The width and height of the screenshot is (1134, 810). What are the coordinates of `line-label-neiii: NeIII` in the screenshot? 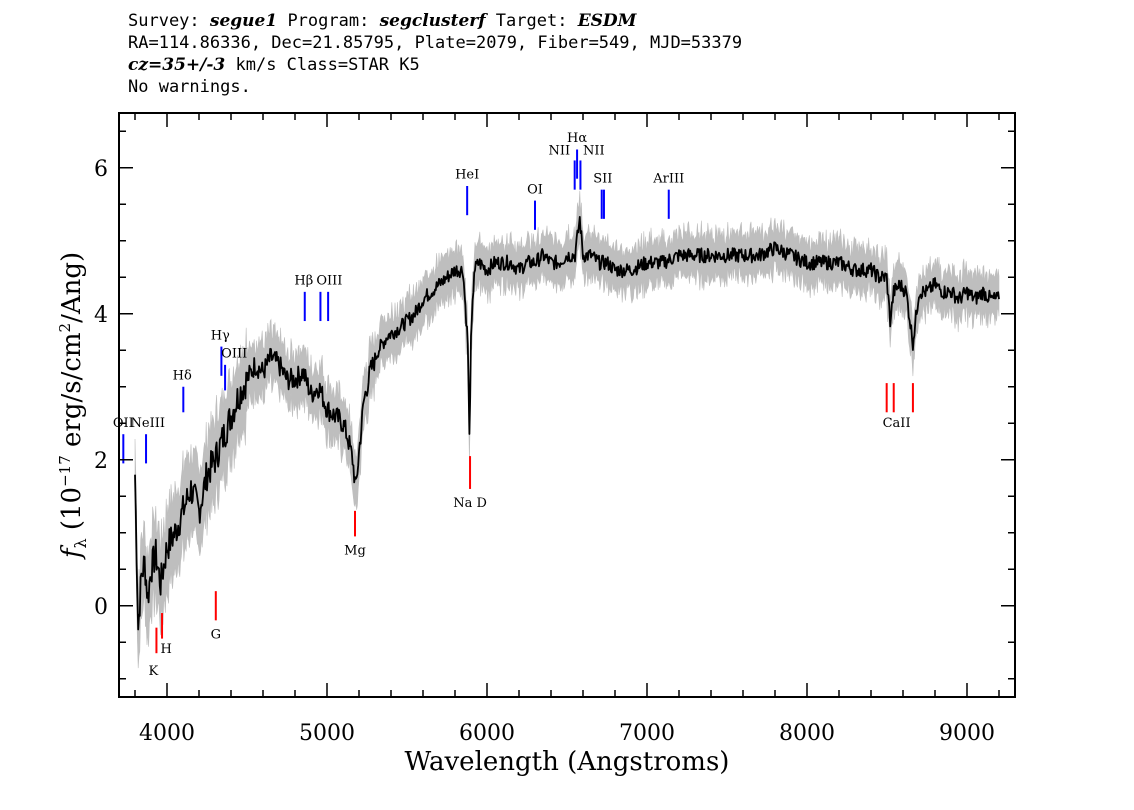 It's located at (148, 423).